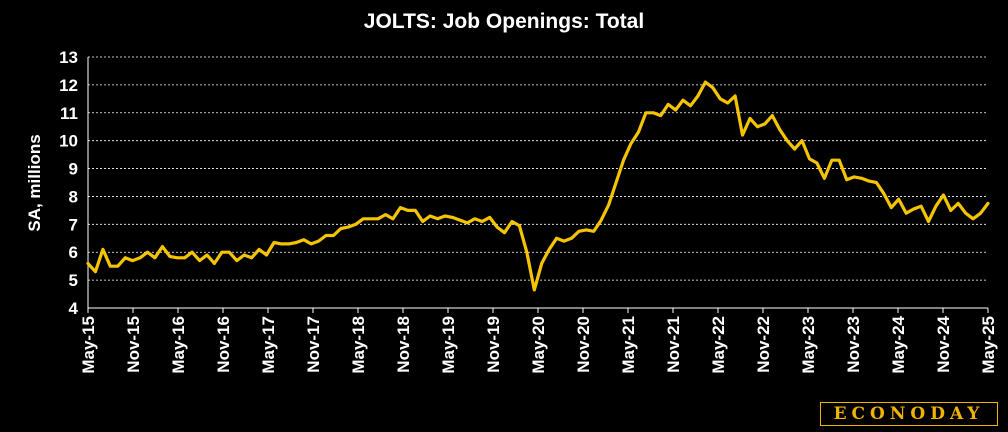 The height and width of the screenshot is (432, 1008). I want to click on x-tick-label: May-20, so click(538, 345).